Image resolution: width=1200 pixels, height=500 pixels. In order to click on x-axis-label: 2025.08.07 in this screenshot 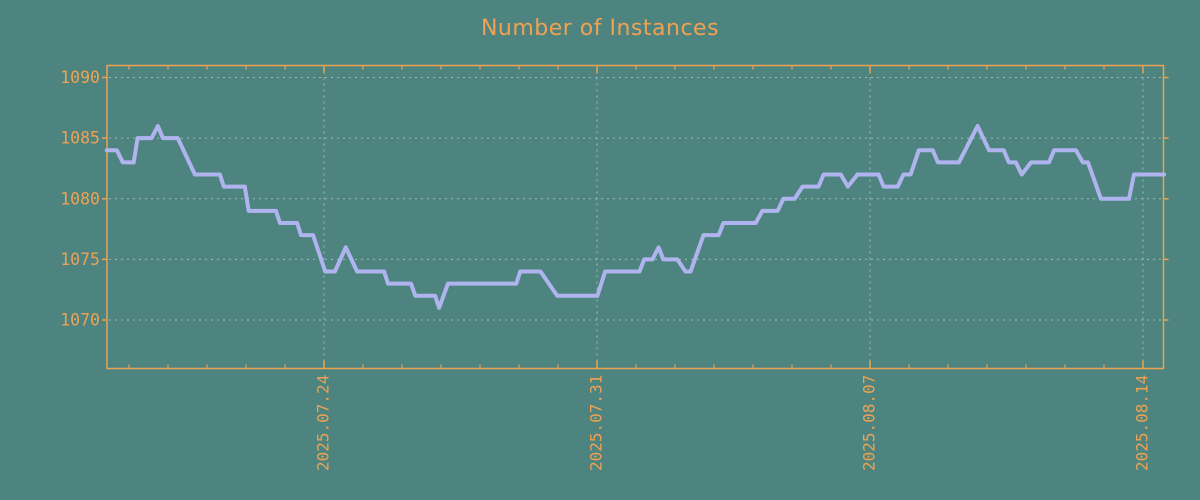, I will do `click(869, 423)`.